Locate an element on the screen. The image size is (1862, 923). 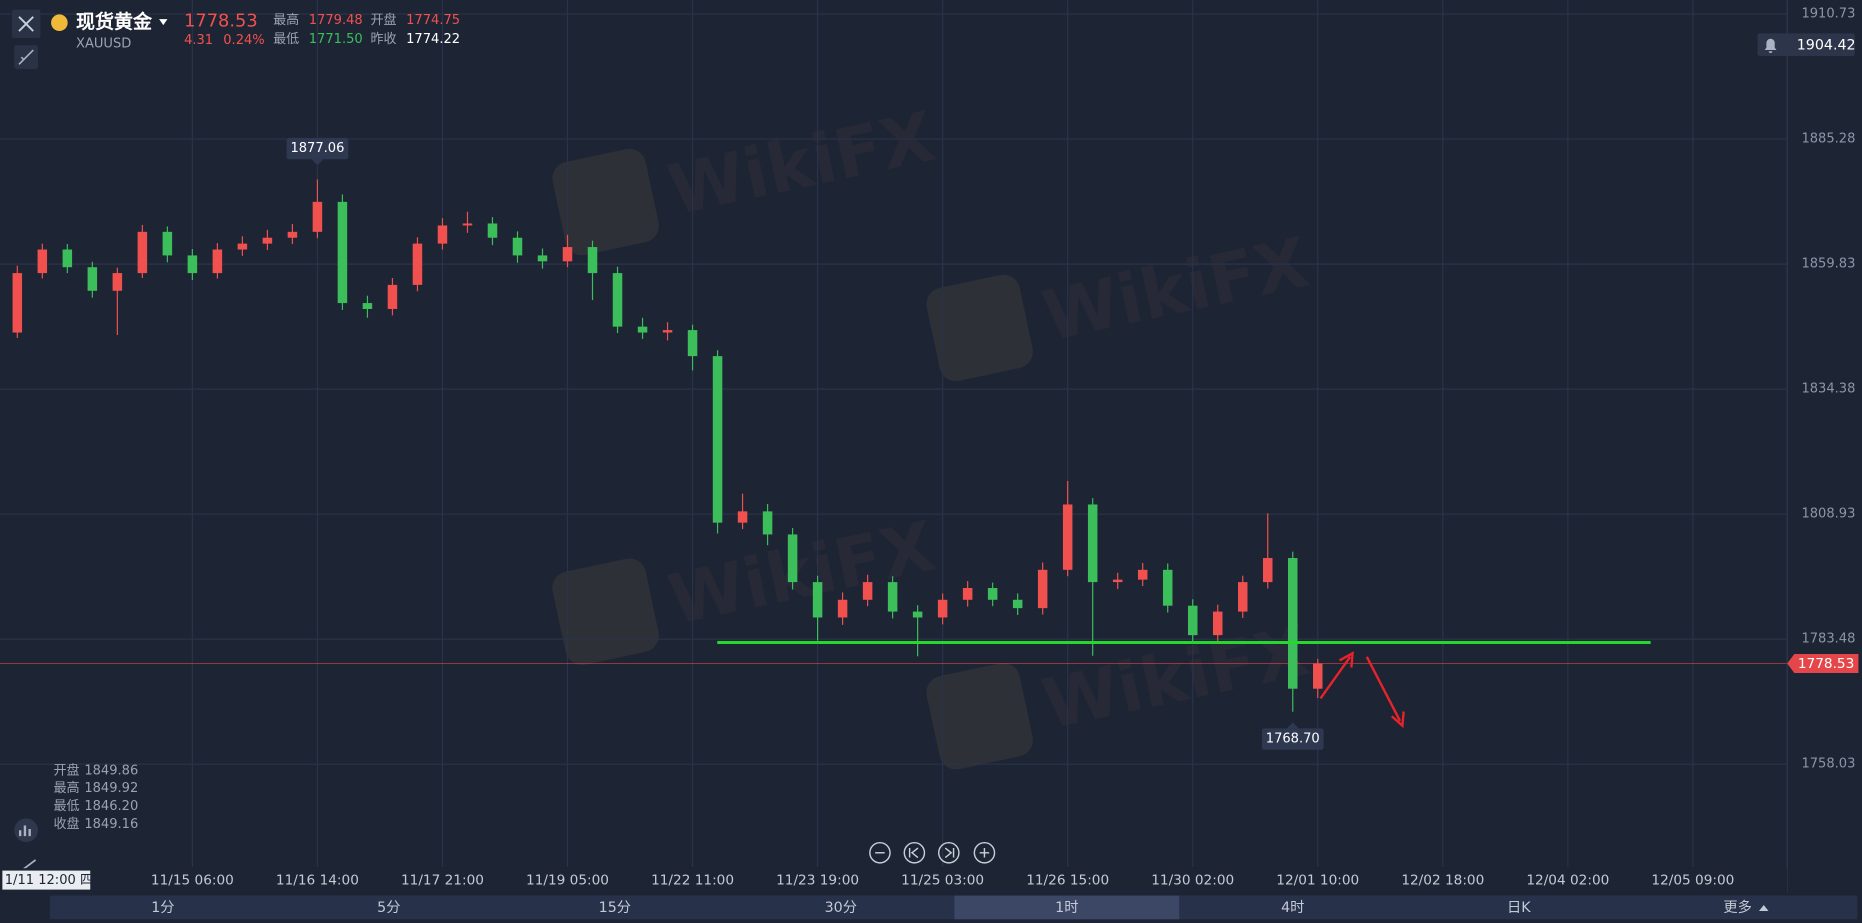
y-tick-label: 1834.38 is located at coordinates (1828, 389).